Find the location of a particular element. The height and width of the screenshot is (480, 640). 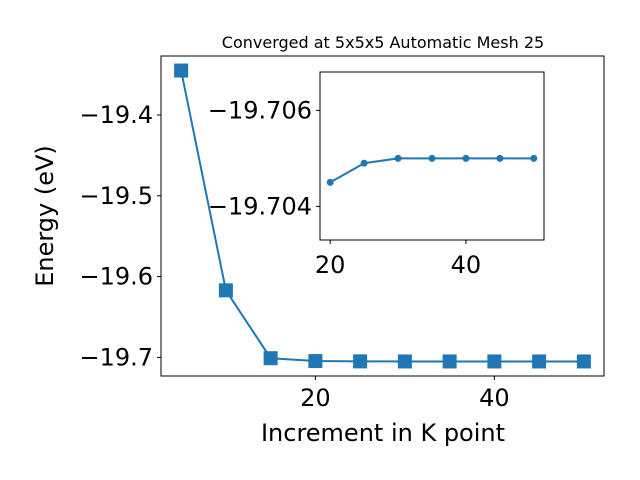

y-tick-label: −19.5 is located at coordinates (116, 196).